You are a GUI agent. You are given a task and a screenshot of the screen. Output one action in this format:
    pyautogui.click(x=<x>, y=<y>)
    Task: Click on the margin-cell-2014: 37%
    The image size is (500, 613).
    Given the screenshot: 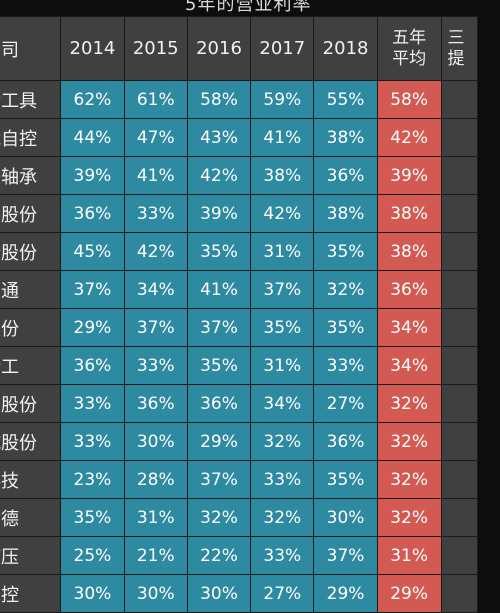 What is the action you would take?
    pyautogui.click(x=92, y=289)
    